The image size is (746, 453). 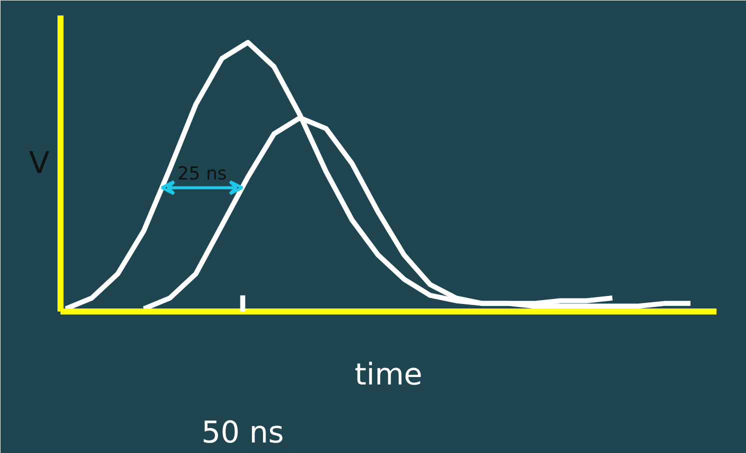 What do you see at coordinates (243, 433) in the screenshot?
I see `text: 50 ns` at bounding box center [243, 433].